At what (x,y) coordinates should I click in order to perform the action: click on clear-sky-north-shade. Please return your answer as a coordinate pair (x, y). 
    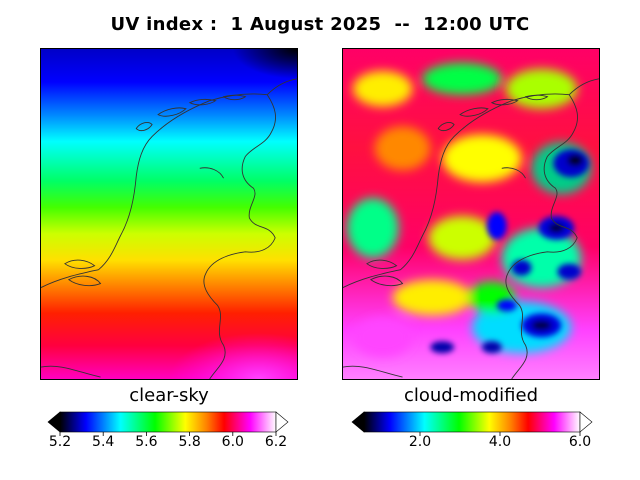
    Looking at the image, I should click on (169, 109).